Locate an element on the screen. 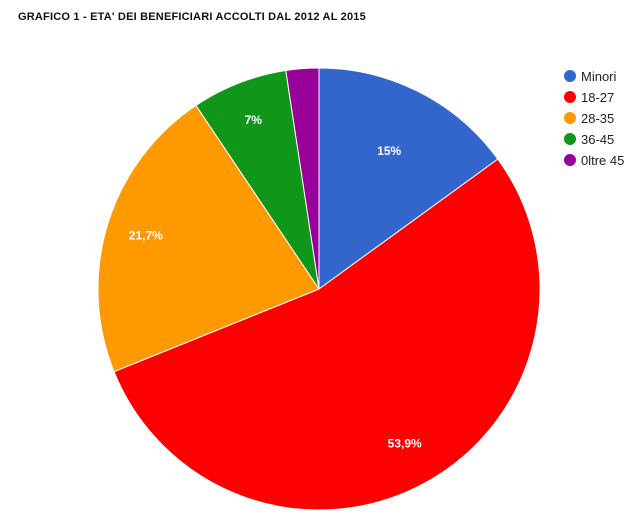 This screenshot has width=635, height=526. data-label: 15% is located at coordinates (389, 151).